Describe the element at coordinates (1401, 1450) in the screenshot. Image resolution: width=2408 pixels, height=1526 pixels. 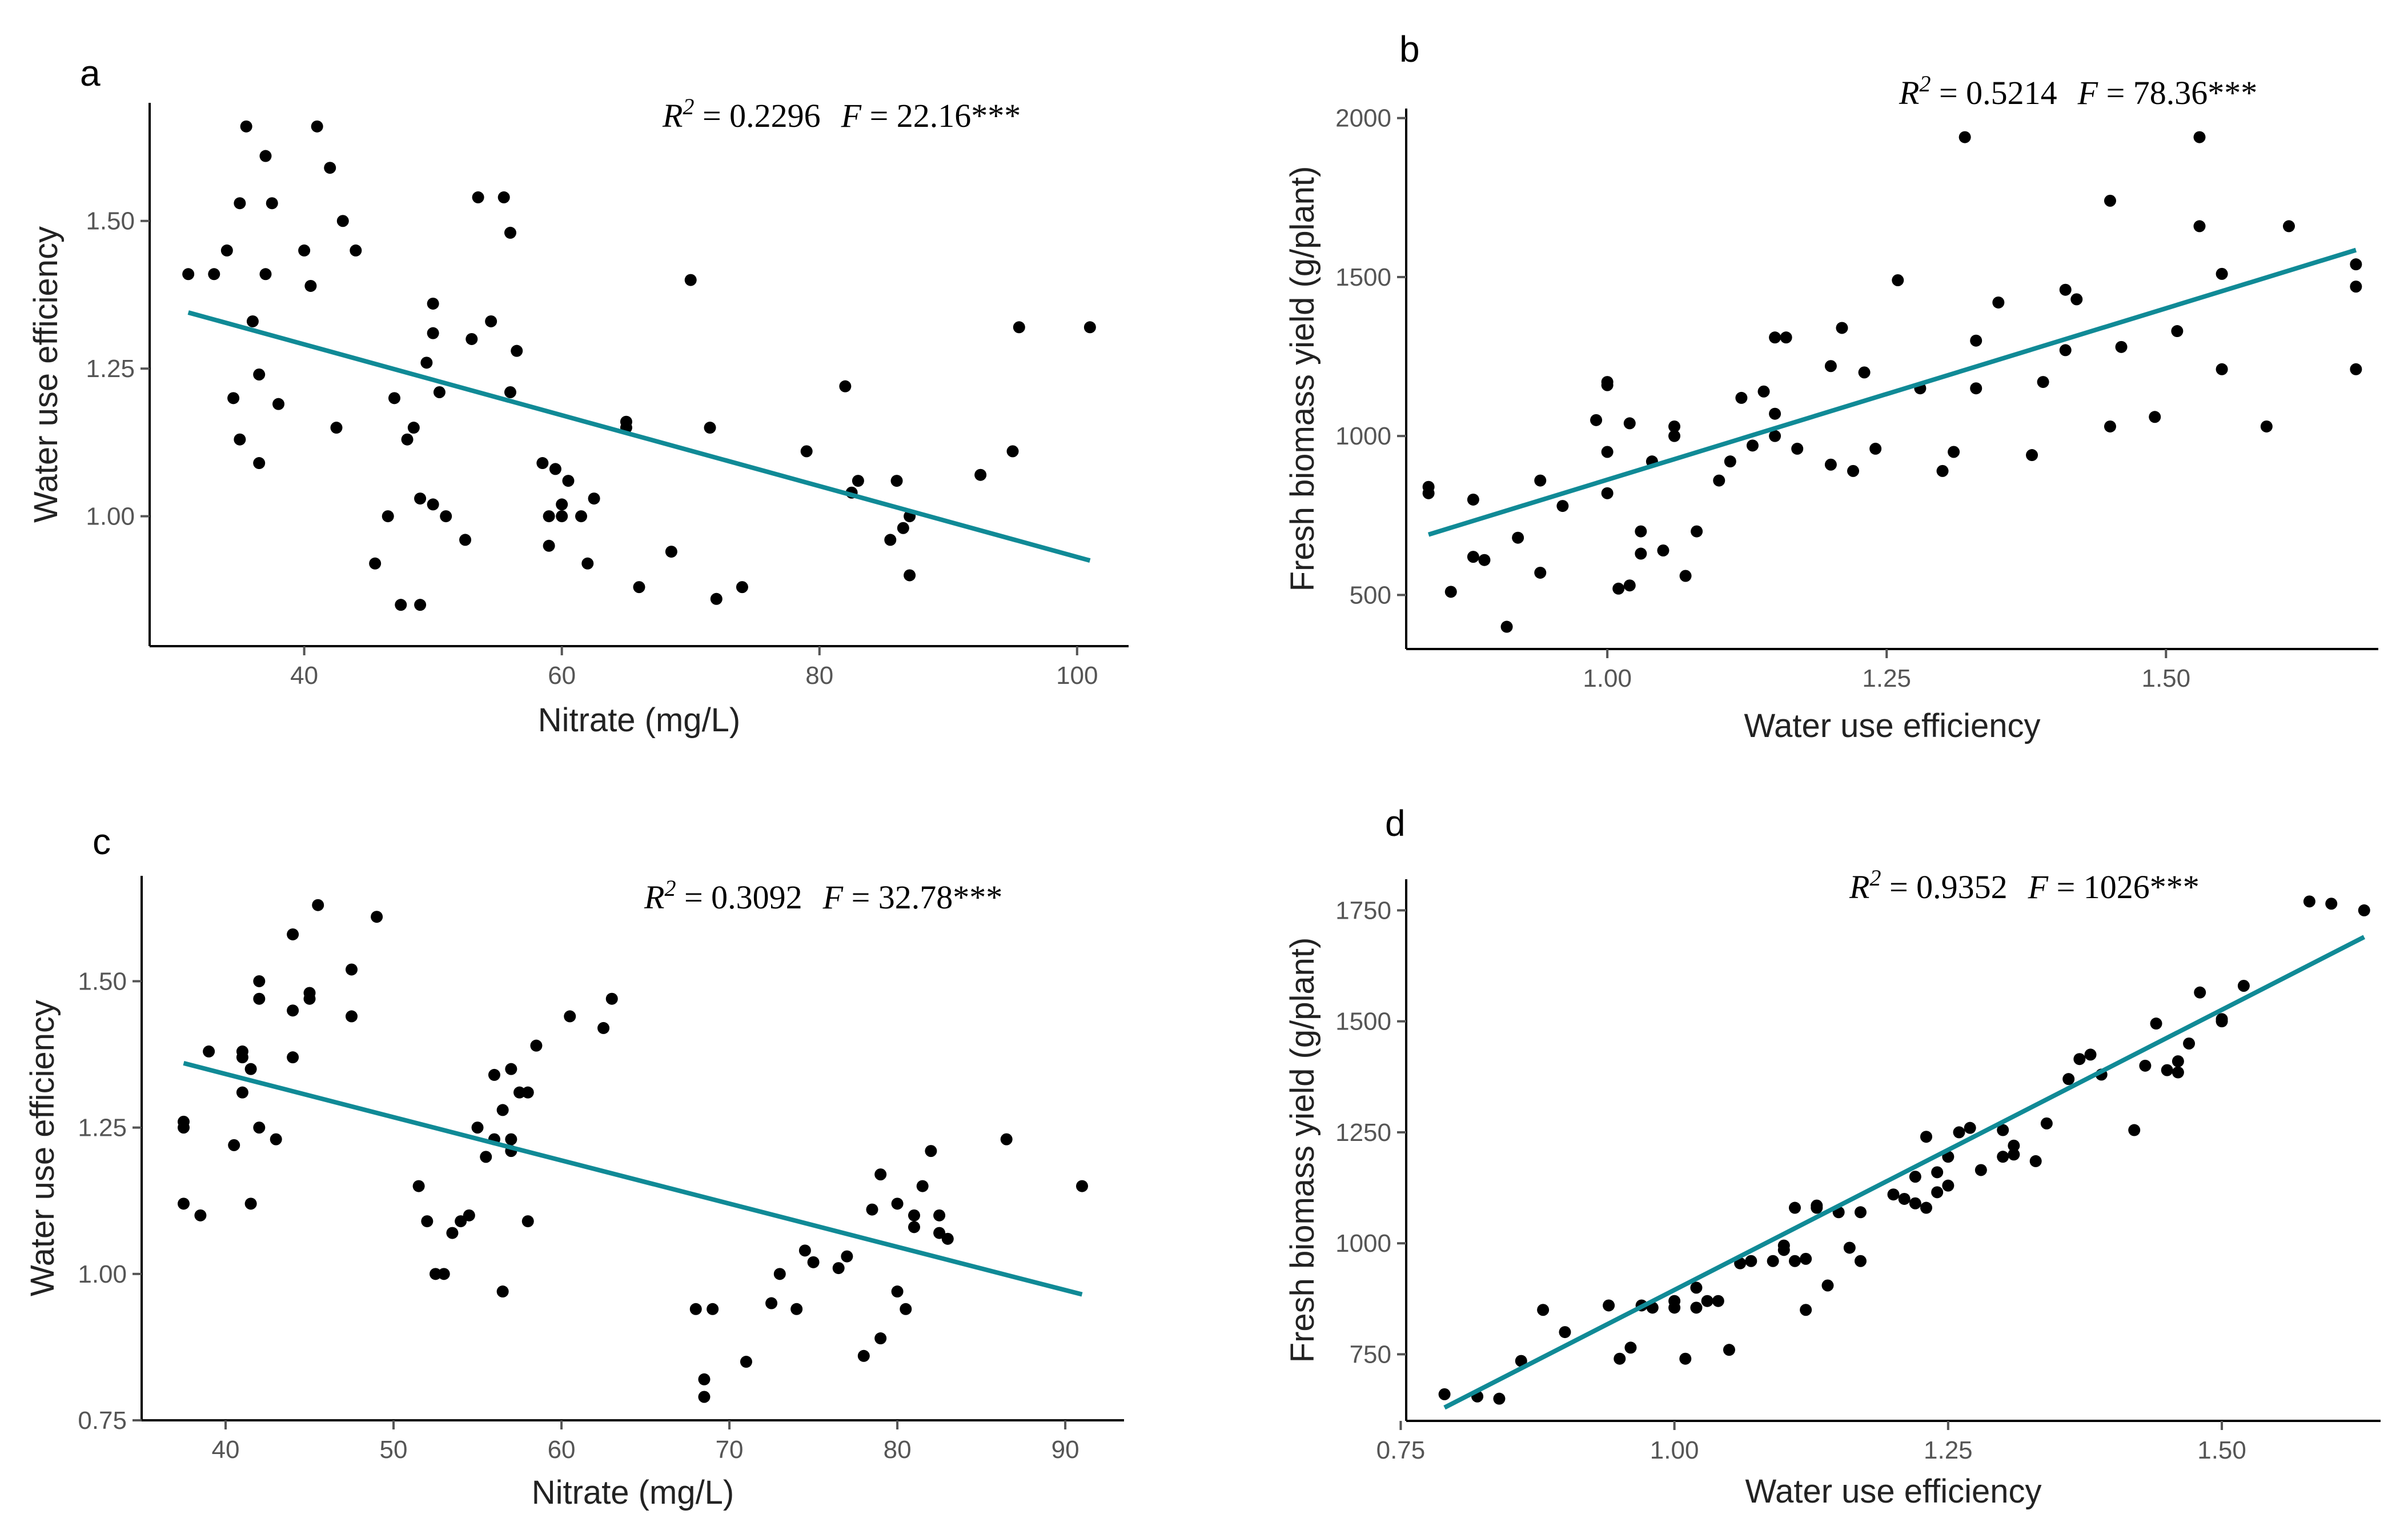
I see `x-tick-label: 0.75` at that location.